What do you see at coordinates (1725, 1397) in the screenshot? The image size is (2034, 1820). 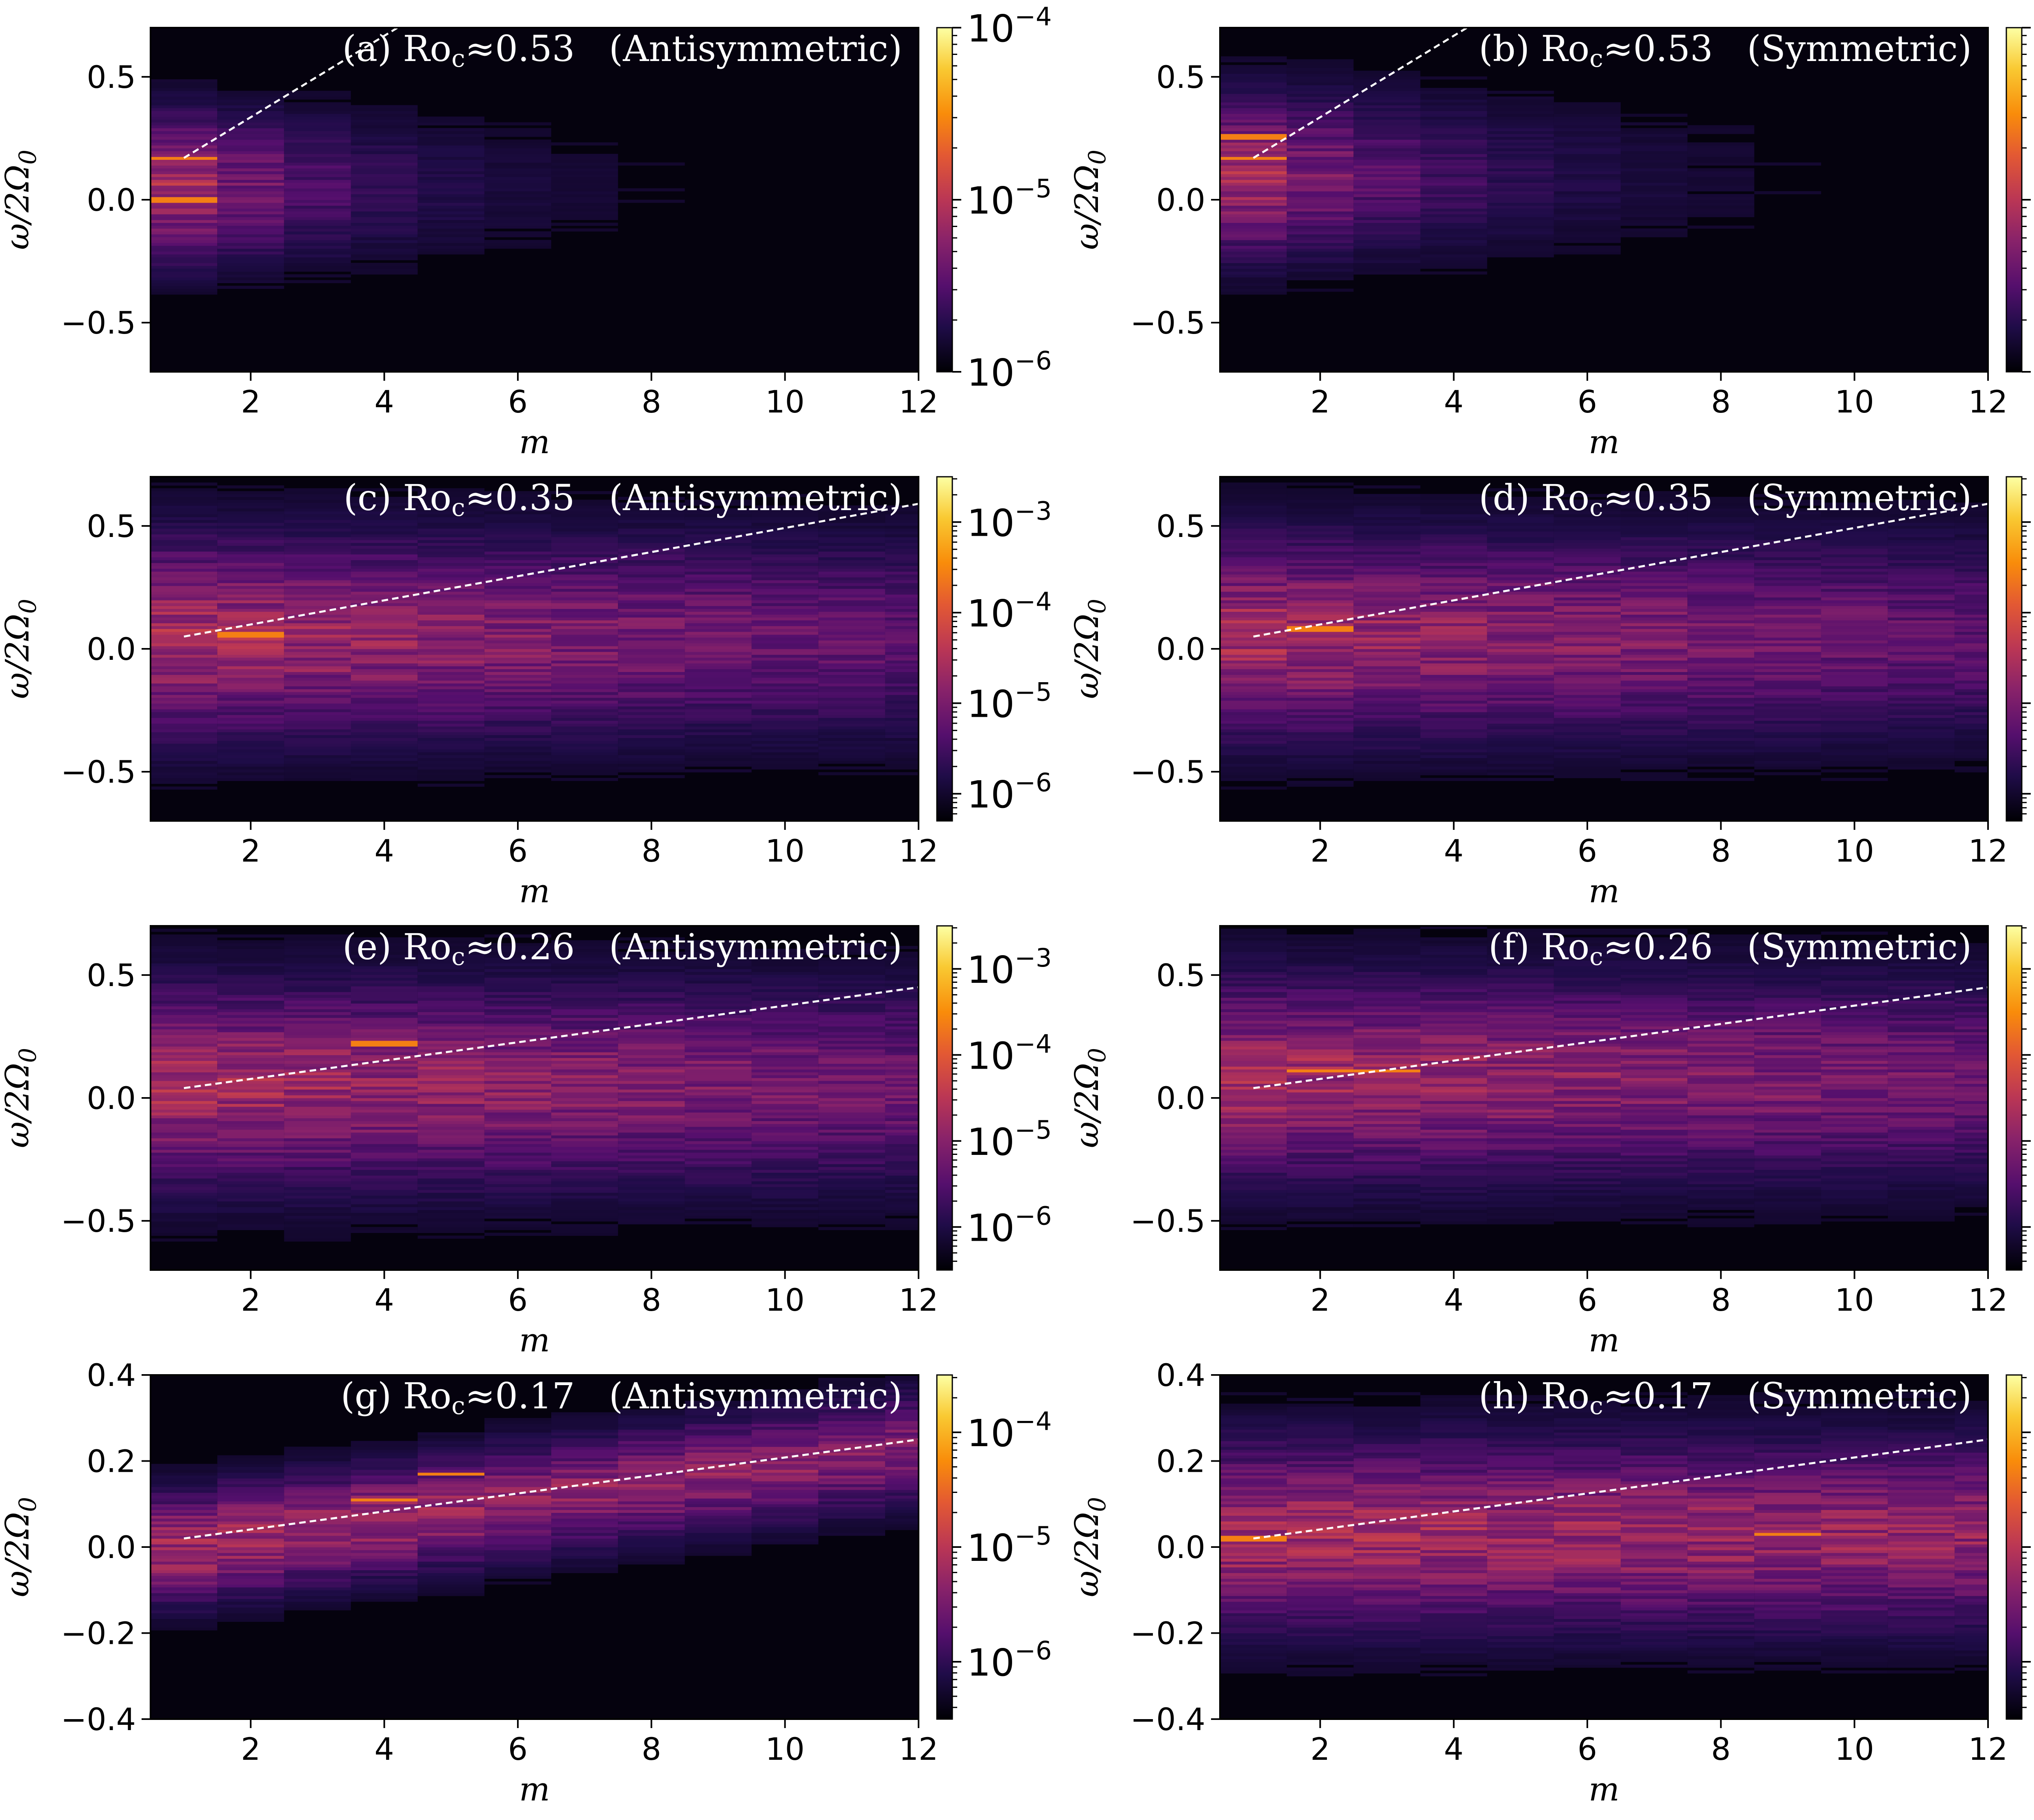 I see `panel-title: (h) Roc≈0.17 (Symmetric)` at bounding box center [1725, 1397].